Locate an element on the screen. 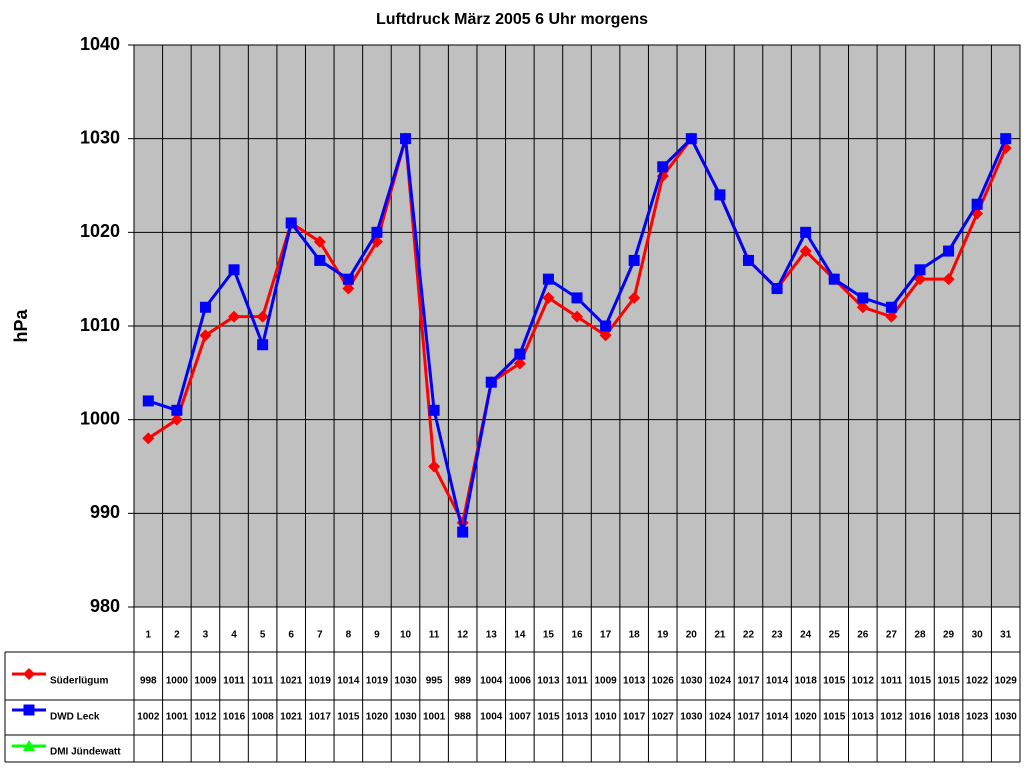 This screenshot has height=768, width=1024. y-tick-label: 1010 is located at coordinates (100, 325).